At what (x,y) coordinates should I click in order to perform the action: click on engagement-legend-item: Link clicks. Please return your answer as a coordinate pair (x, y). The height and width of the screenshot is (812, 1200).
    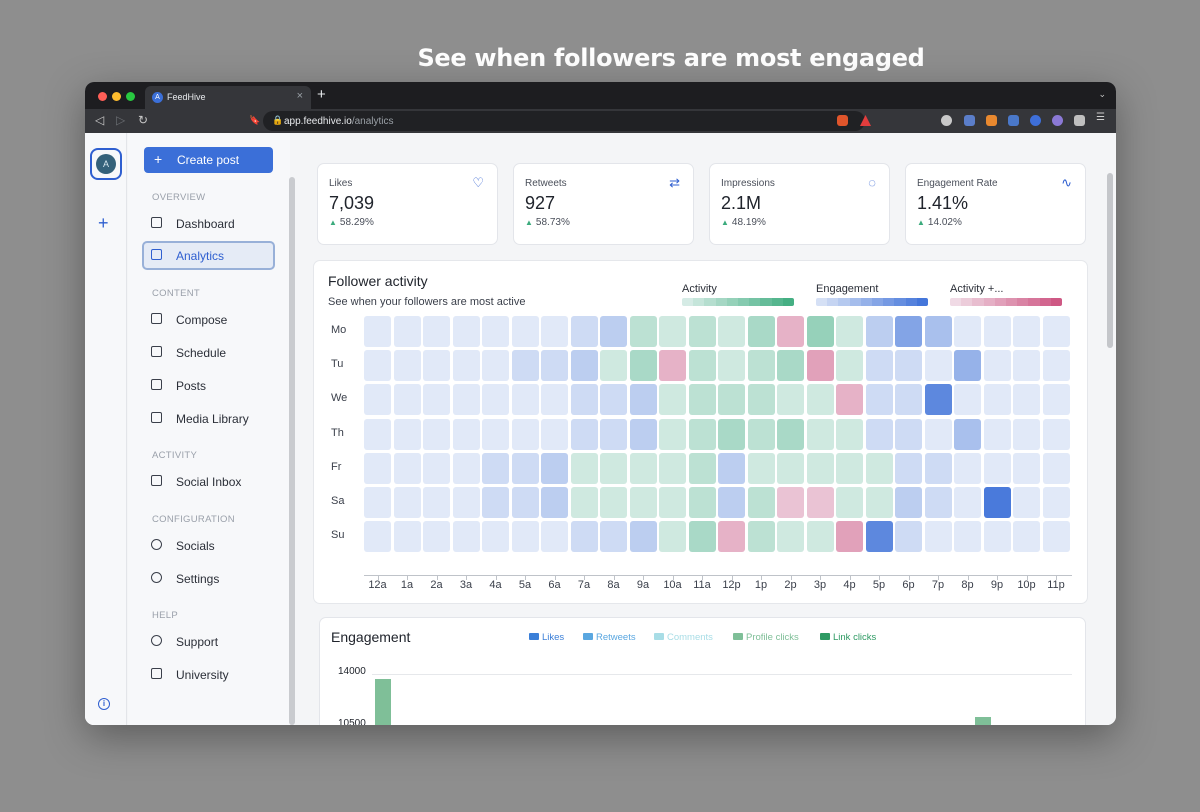
    Looking at the image, I should click on (848, 637).